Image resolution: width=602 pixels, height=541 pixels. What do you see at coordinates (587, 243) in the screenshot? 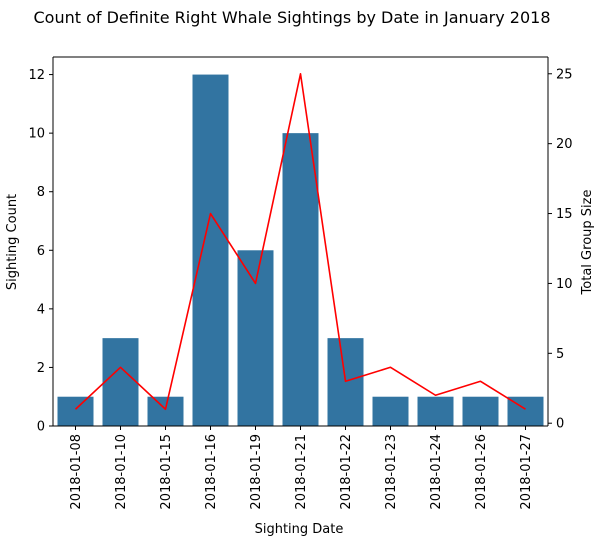
I see `y2-axis-label: Total Group Size` at bounding box center [587, 243].